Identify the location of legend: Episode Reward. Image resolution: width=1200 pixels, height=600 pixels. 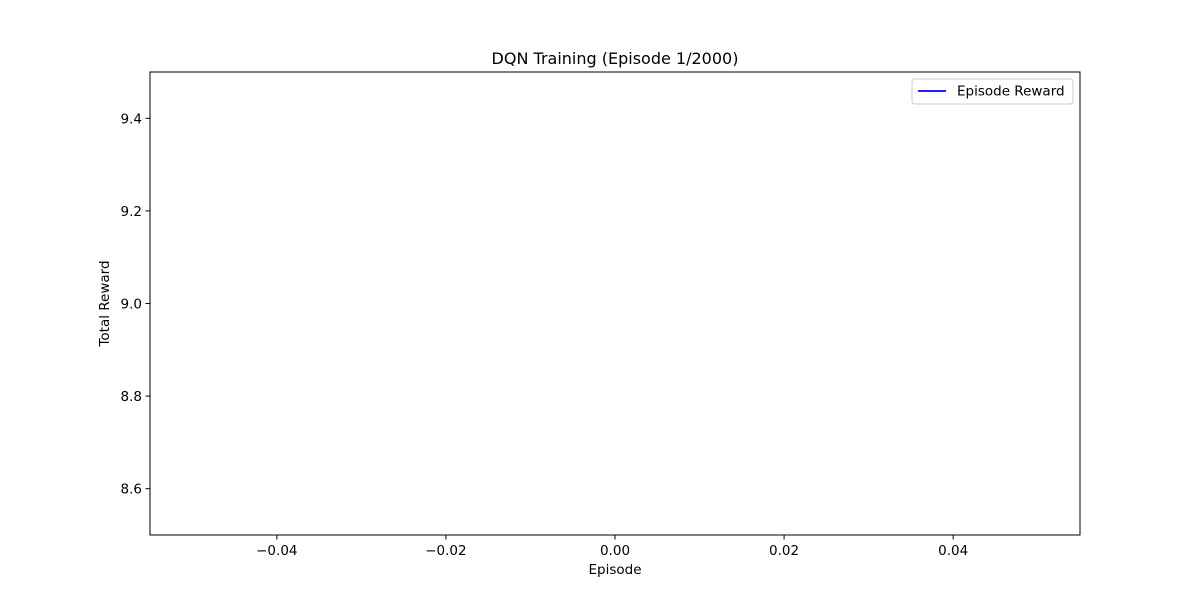
(992, 91).